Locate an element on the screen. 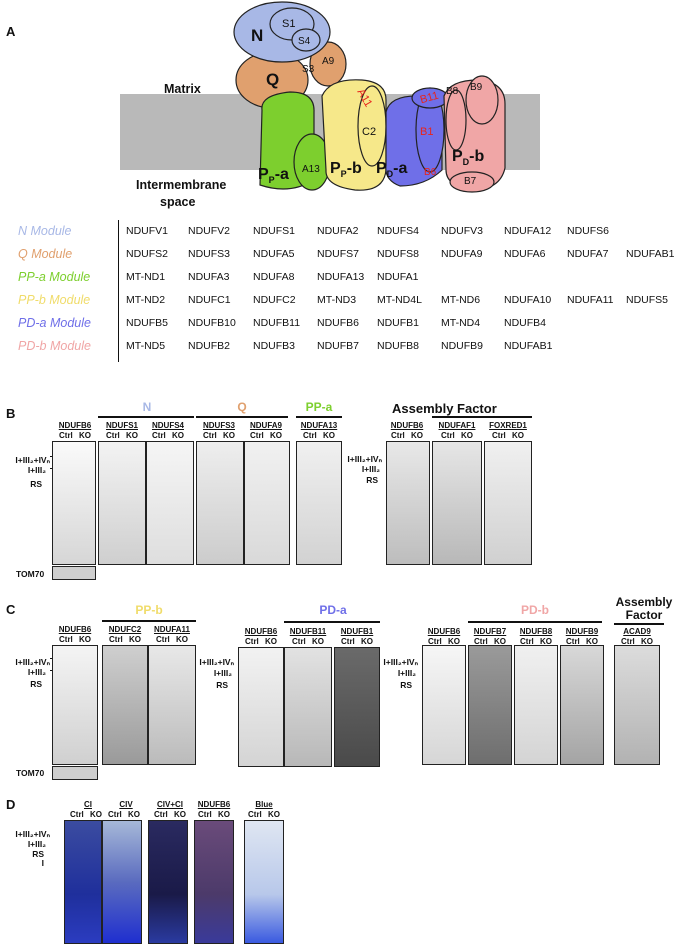 Image resolution: width=682 pixels, height=949 pixels. s3-label: S3 is located at coordinates (308, 69).